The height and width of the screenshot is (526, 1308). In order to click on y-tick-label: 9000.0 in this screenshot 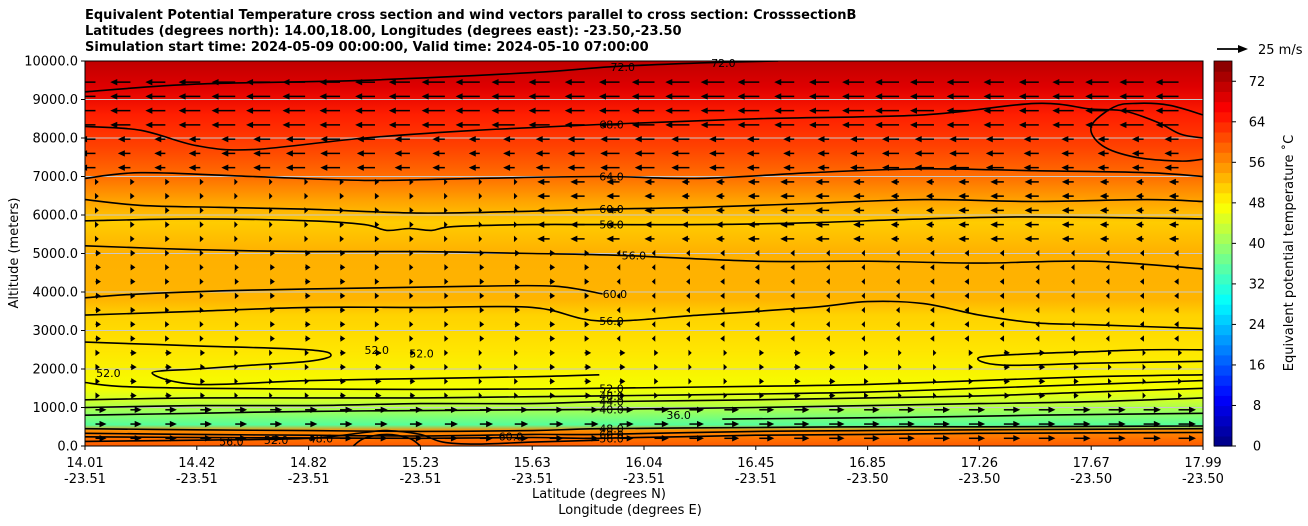, I will do `click(56, 100)`.